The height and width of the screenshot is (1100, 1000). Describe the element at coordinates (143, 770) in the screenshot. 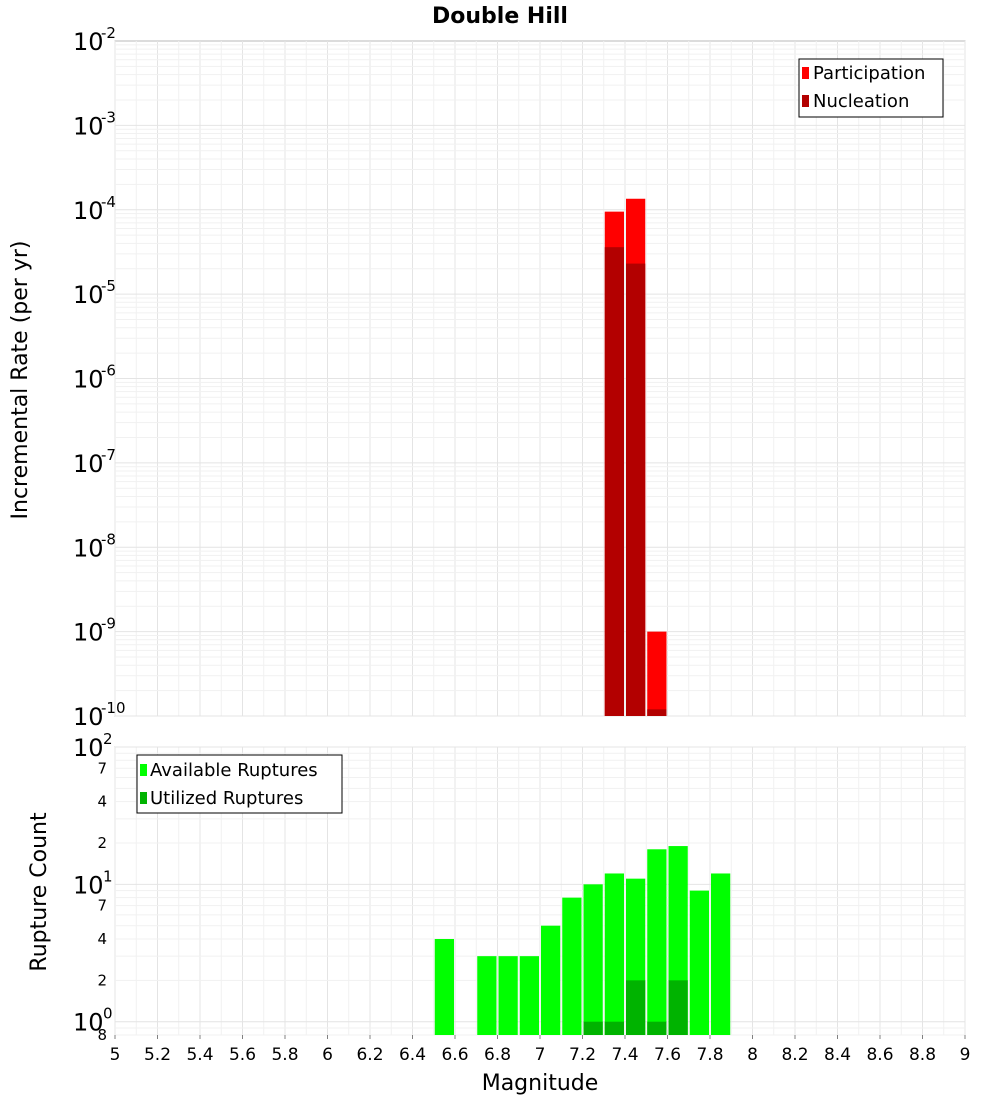

I see `legend-swatch-available` at that location.